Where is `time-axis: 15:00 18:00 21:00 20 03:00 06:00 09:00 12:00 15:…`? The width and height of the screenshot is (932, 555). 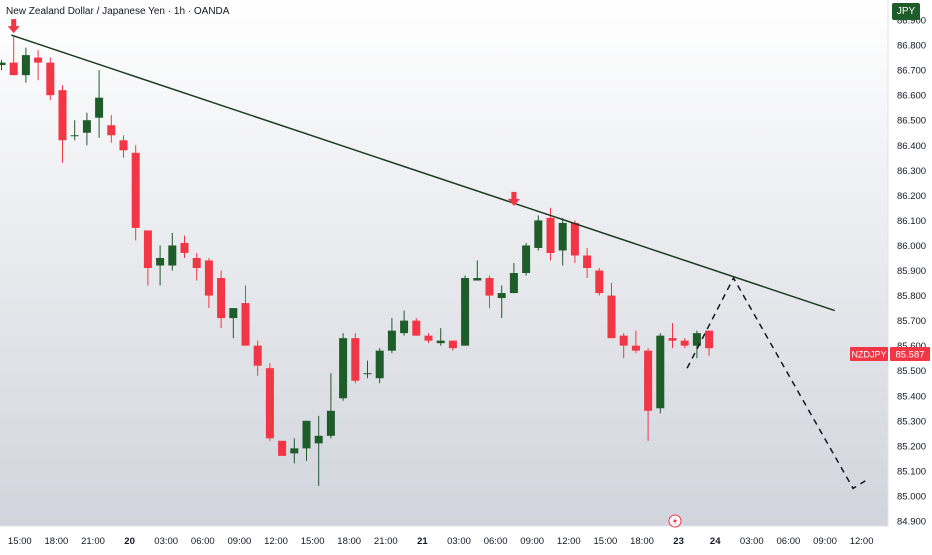 time-axis: 15:00 18:00 21:00 20 03:00 06:00 09:00 12:00 15:… is located at coordinates (441, 541).